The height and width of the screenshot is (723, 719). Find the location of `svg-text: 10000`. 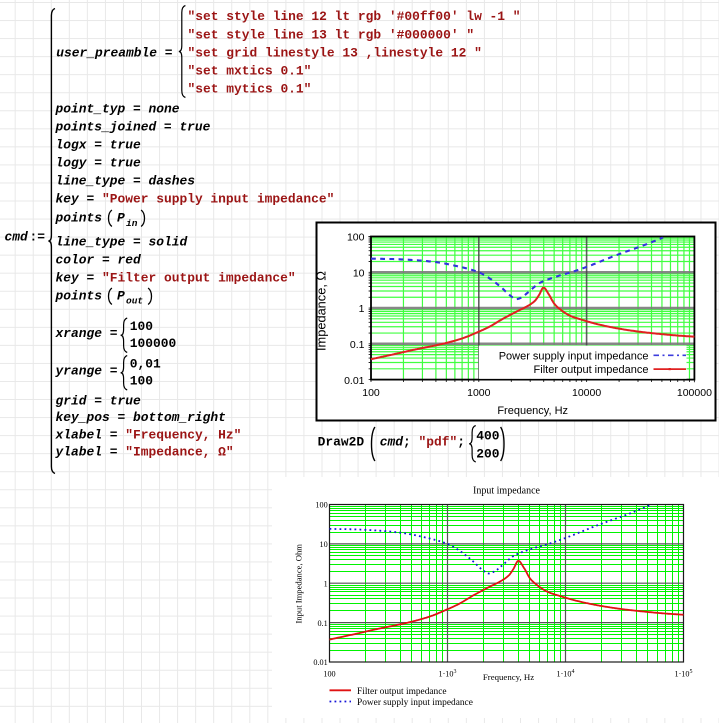

svg-text: 10000 is located at coordinates (586, 393).